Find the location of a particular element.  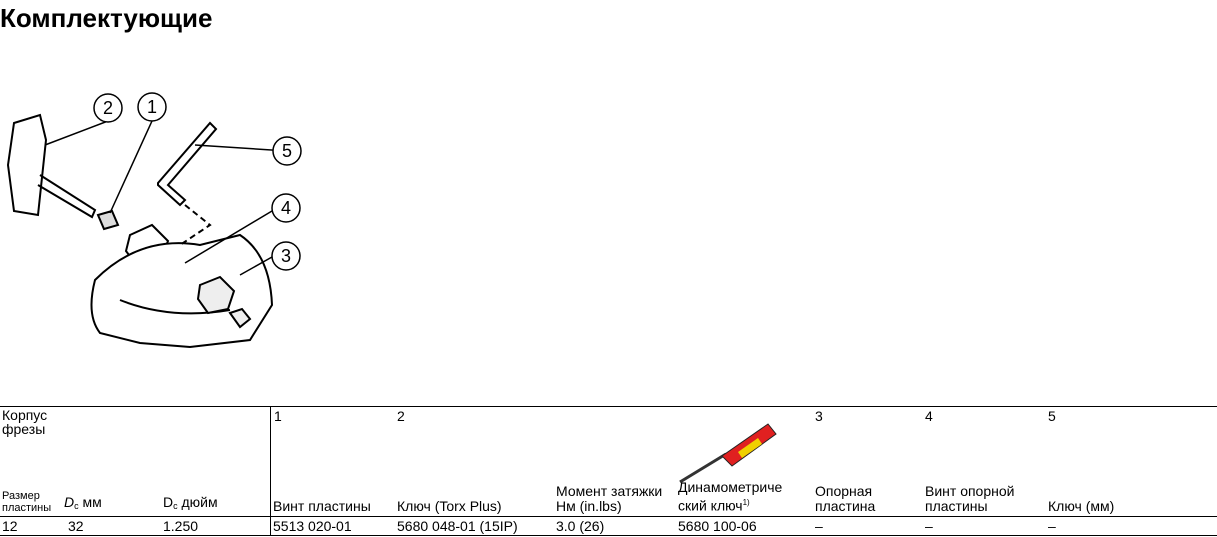

column-header: Момент затяжки Нм (in.lbs) is located at coordinates (609, 498).